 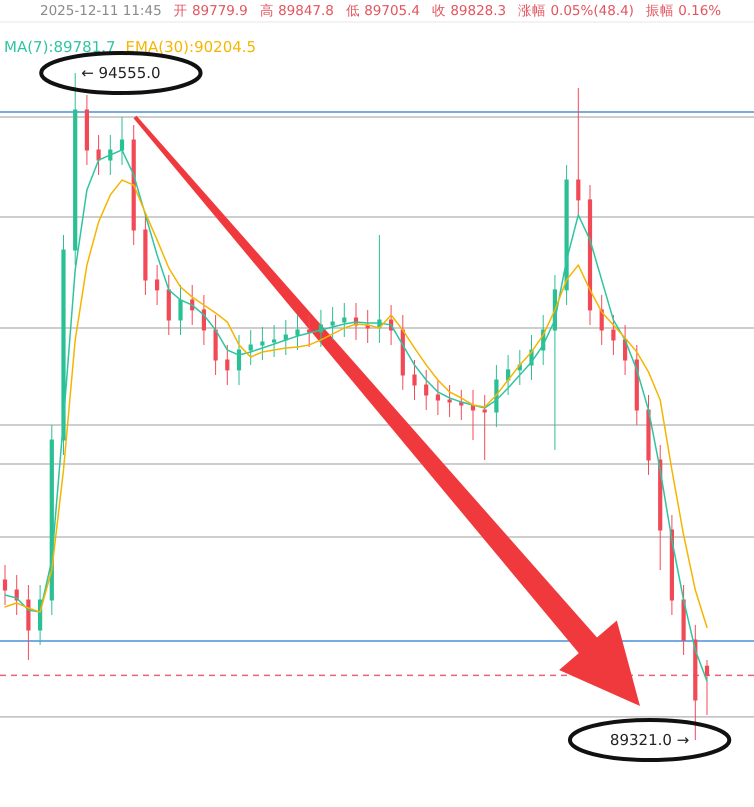 What do you see at coordinates (684, 11) in the screenshot?
I see `text: 振幅 0.16%` at bounding box center [684, 11].